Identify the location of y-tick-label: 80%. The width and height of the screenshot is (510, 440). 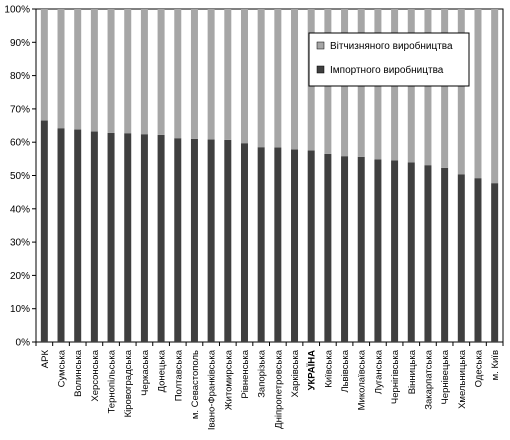
(20, 76).